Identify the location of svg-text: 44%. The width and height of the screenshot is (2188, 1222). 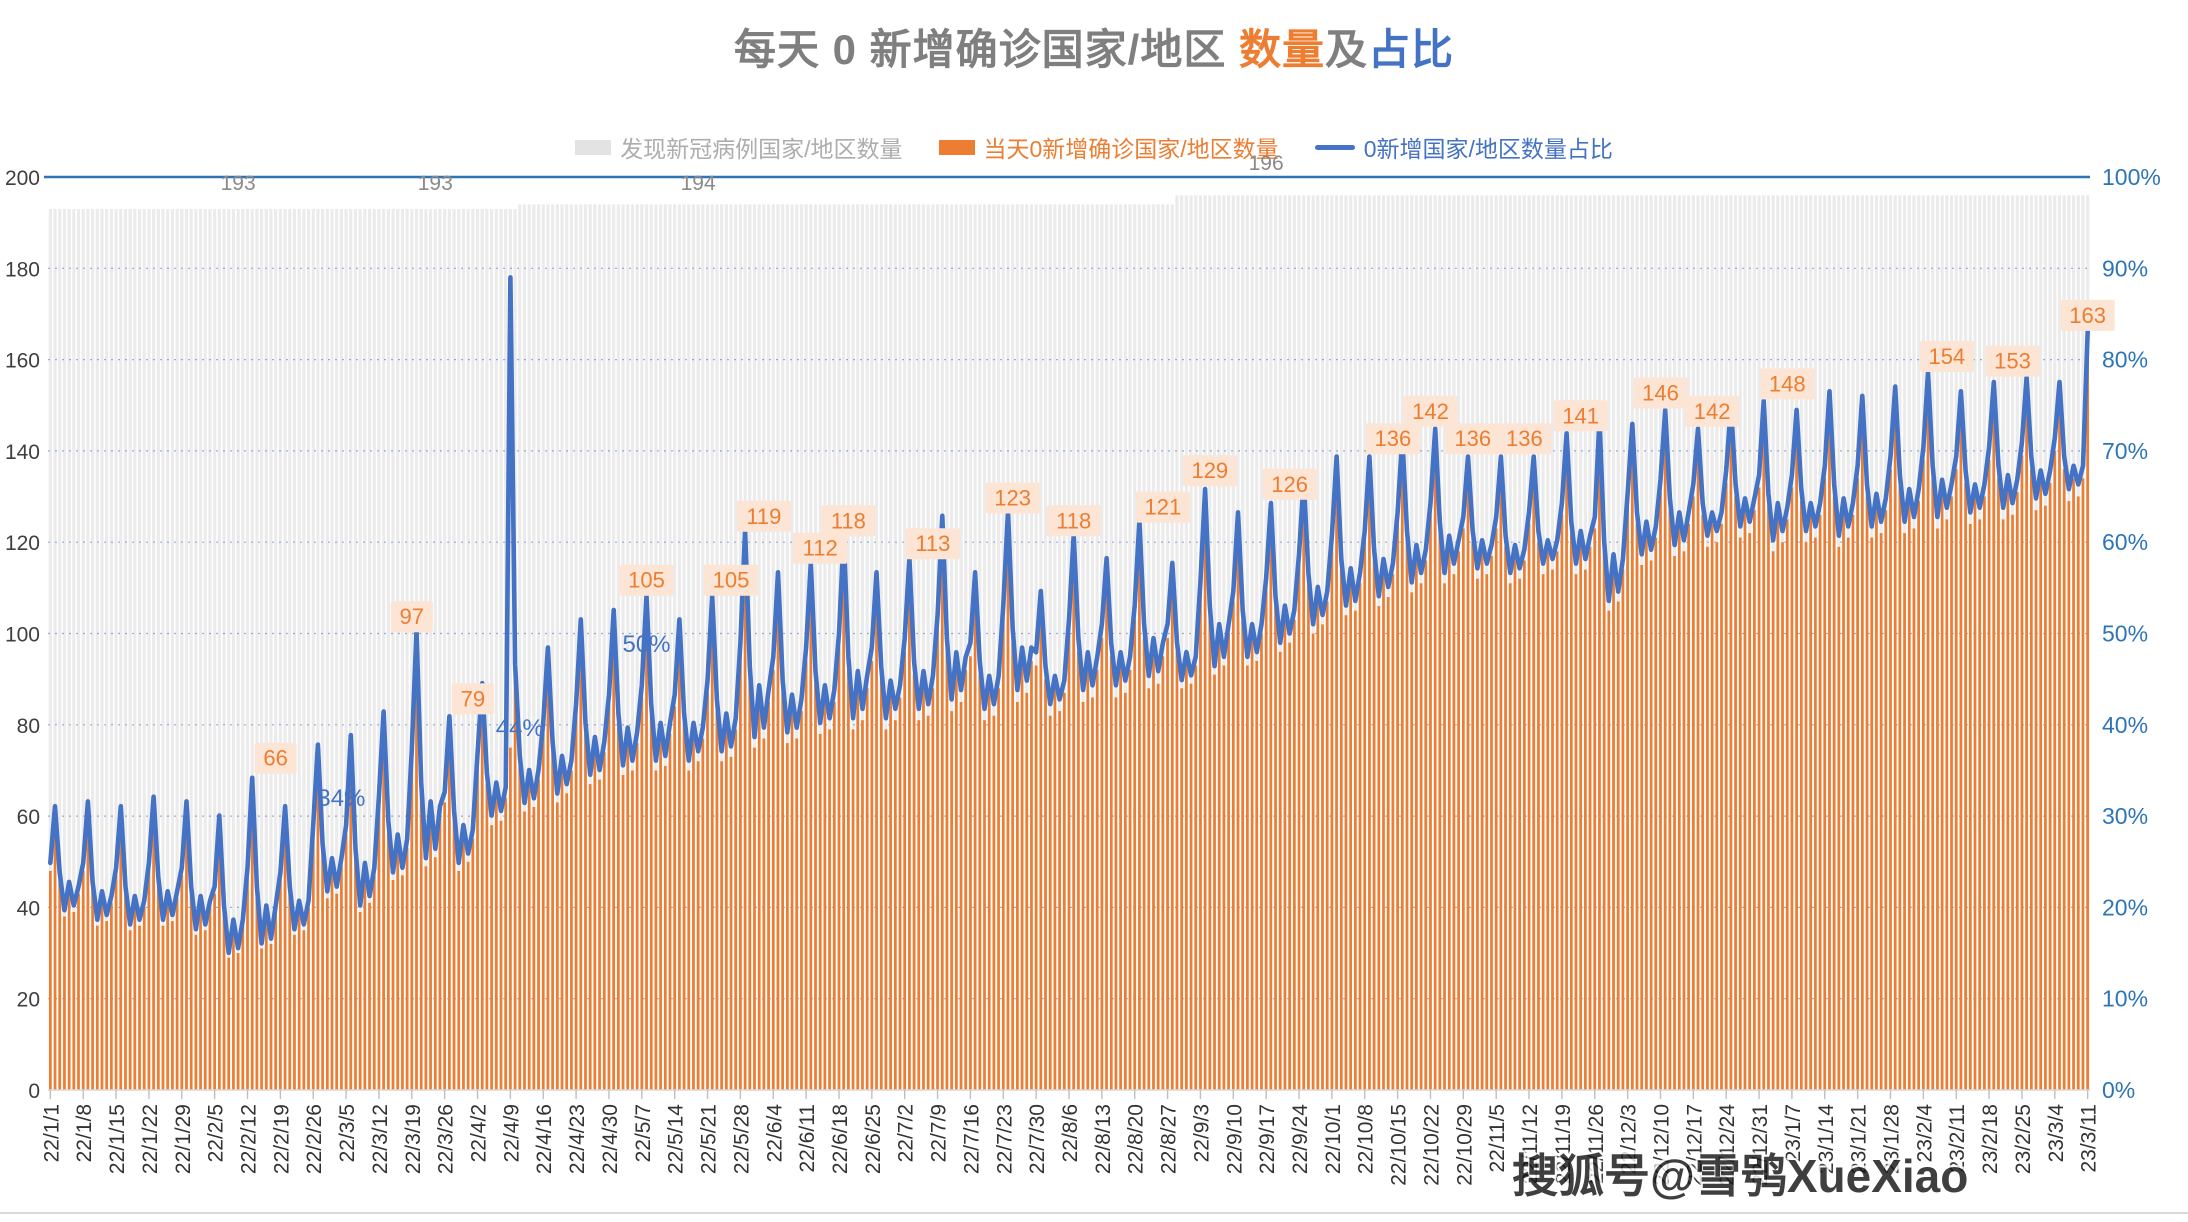
(520, 728).